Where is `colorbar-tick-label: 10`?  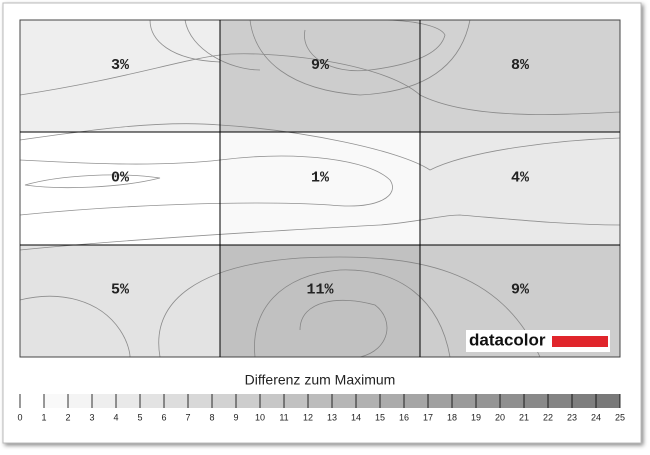
colorbar-tick-label: 10 is located at coordinates (260, 417).